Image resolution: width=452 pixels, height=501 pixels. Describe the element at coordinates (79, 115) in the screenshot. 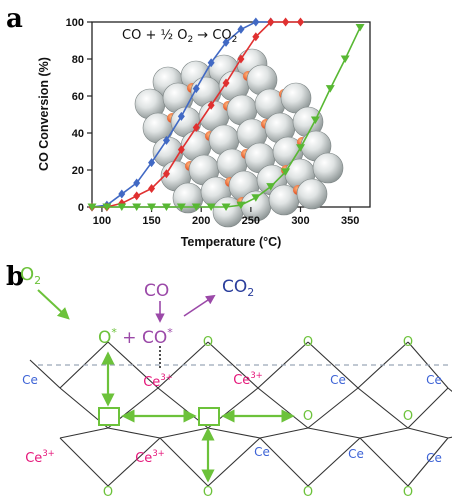

I see `y-axis: 0 20 40 60 80 100` at that location.